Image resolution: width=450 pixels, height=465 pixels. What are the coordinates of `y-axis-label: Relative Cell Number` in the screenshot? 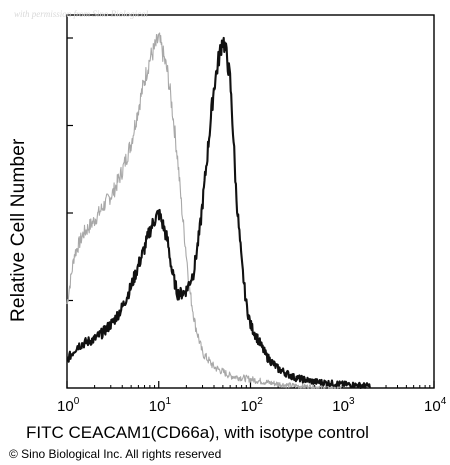 It's located at (18, 230).